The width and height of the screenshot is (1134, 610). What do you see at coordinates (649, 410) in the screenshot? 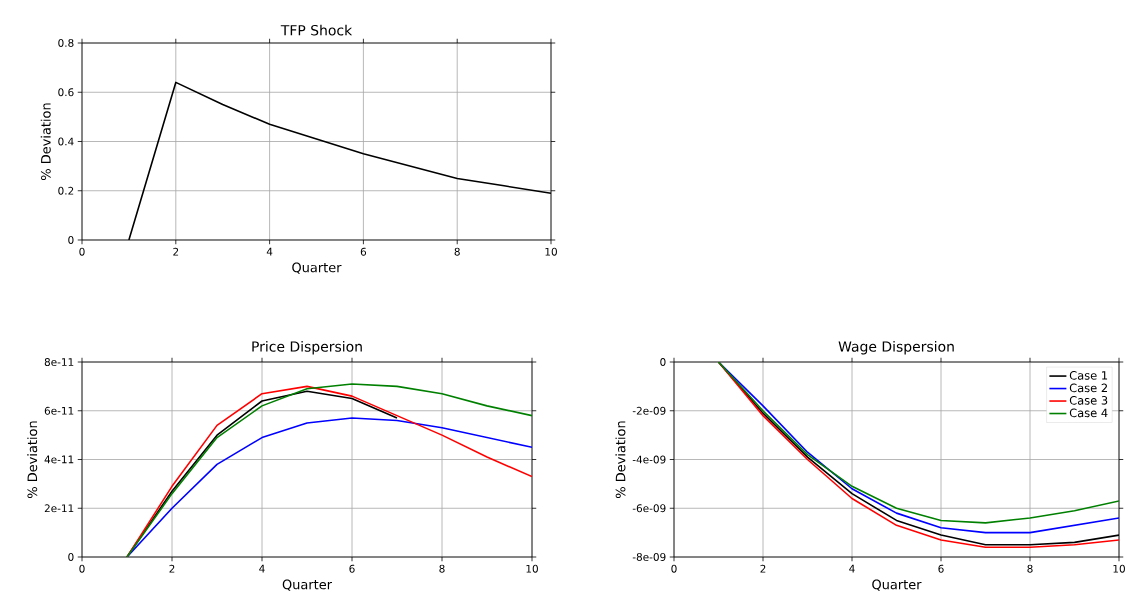
I see `y-tick-label: -2e-09` at bounding box center [649, 410].